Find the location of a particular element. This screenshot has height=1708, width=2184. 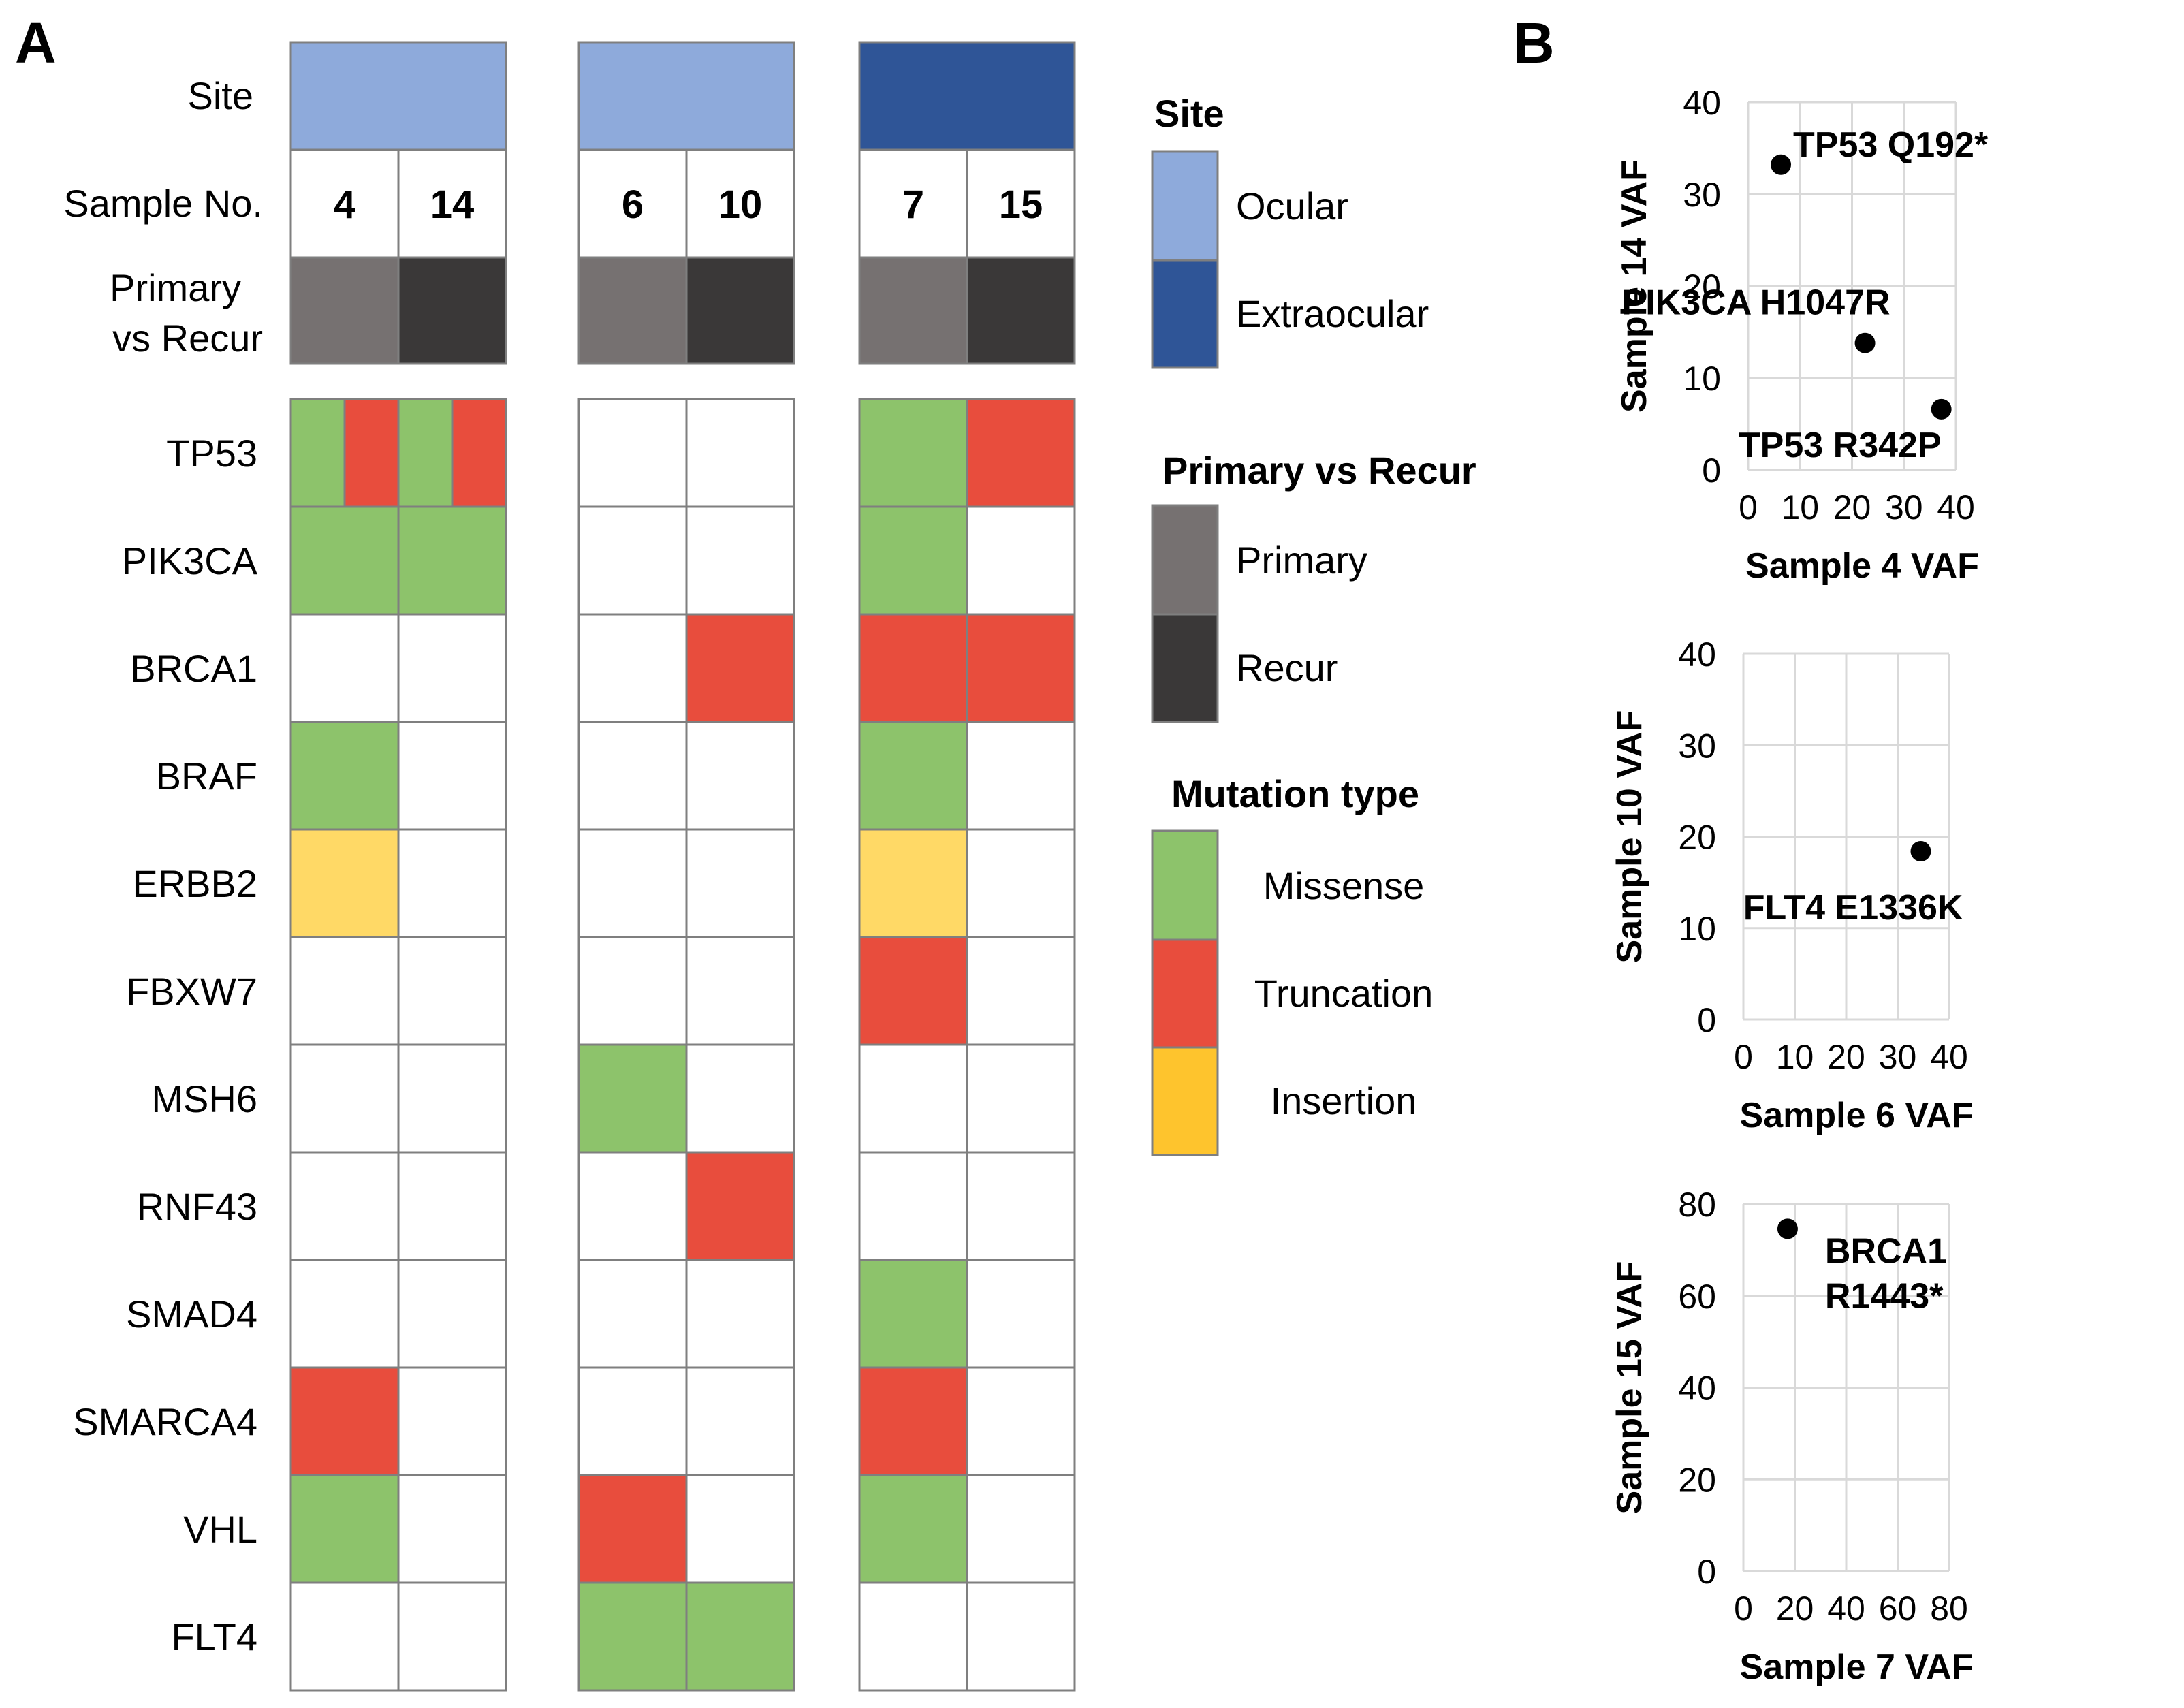

legend-label-recur: Recur is located at coordinates (1287, 668).